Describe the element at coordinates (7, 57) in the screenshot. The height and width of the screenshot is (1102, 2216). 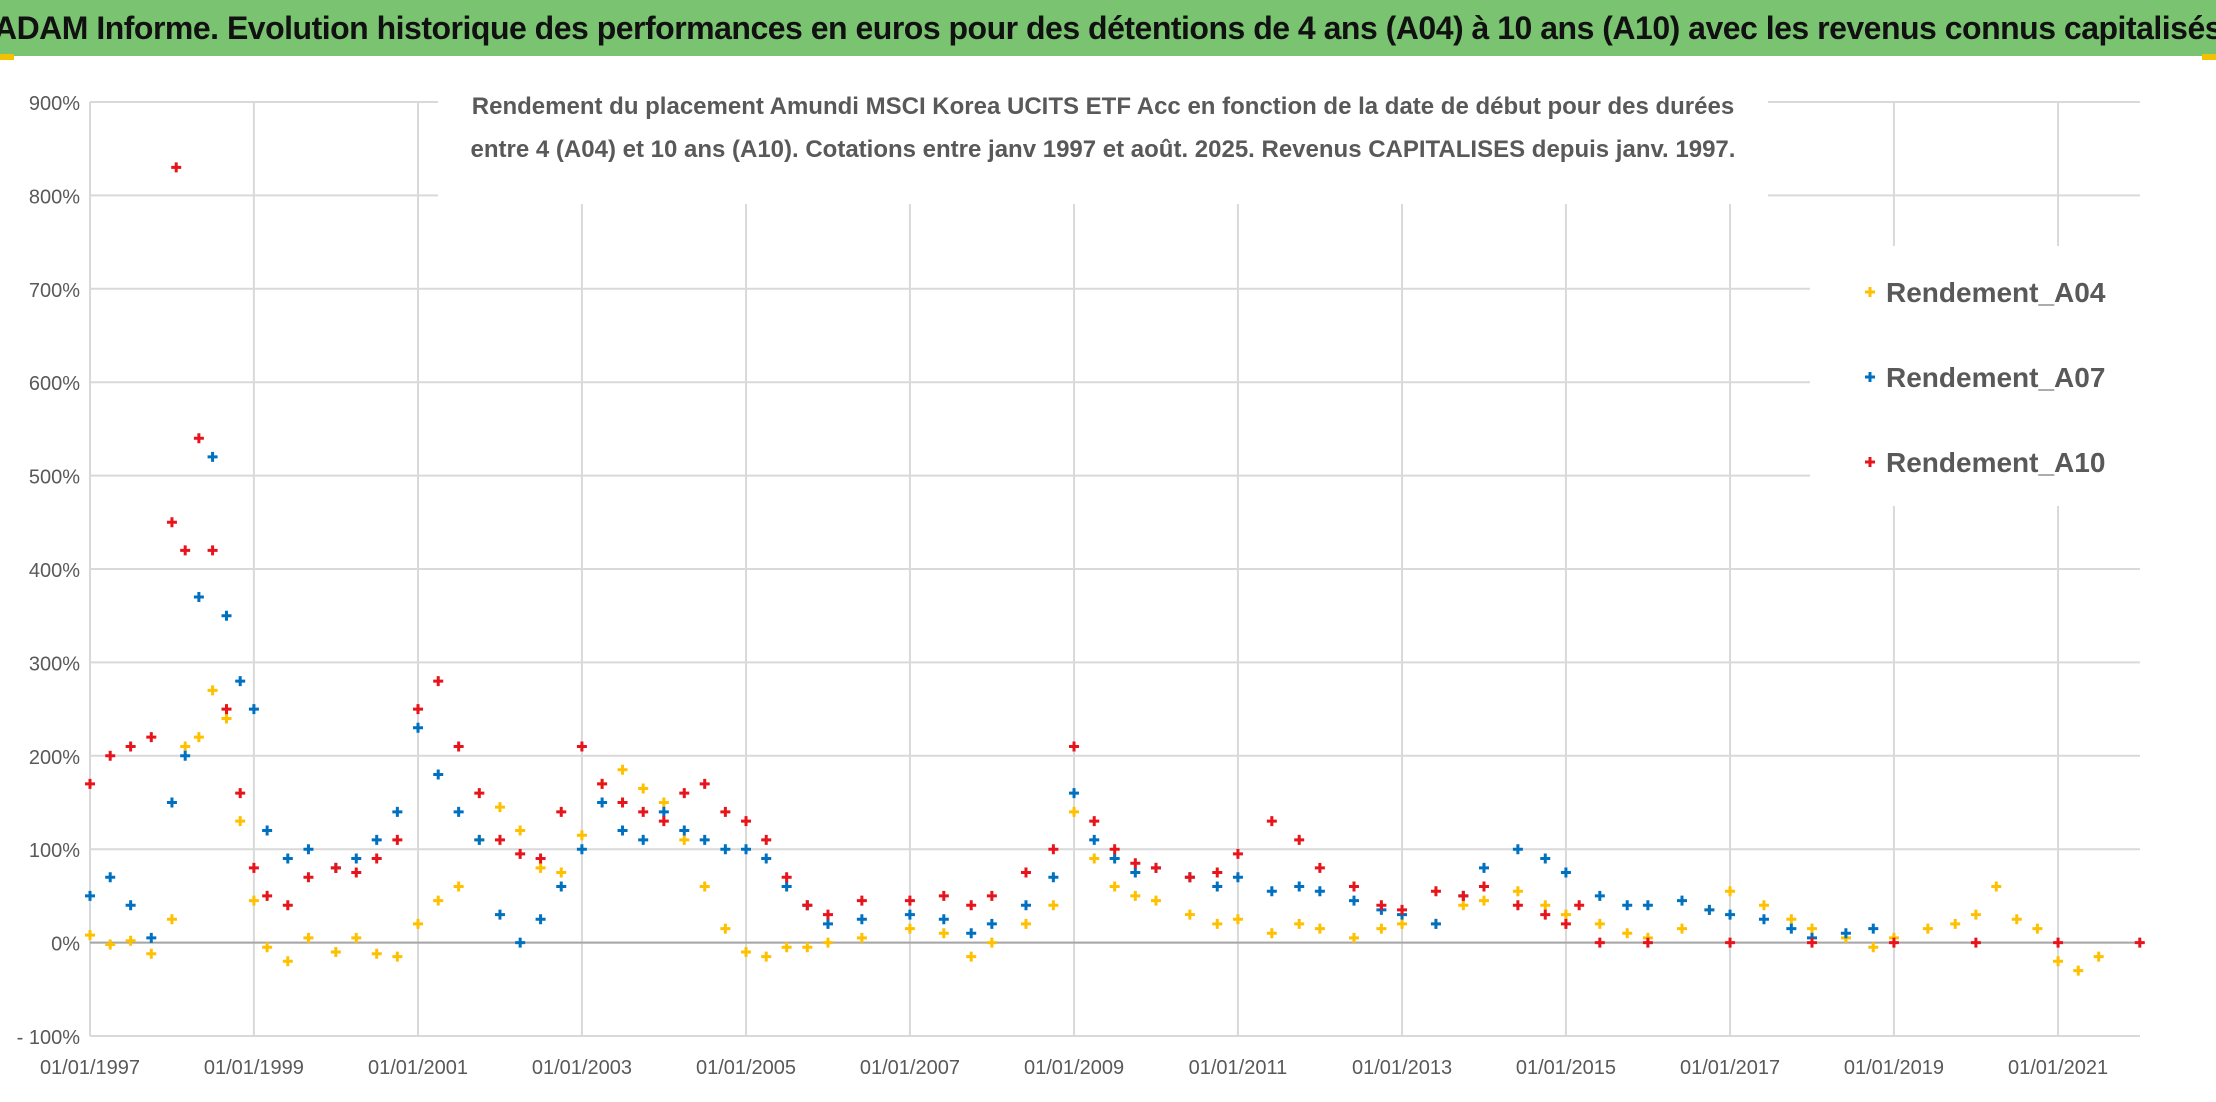
I see `corner-marker-left` at that location.